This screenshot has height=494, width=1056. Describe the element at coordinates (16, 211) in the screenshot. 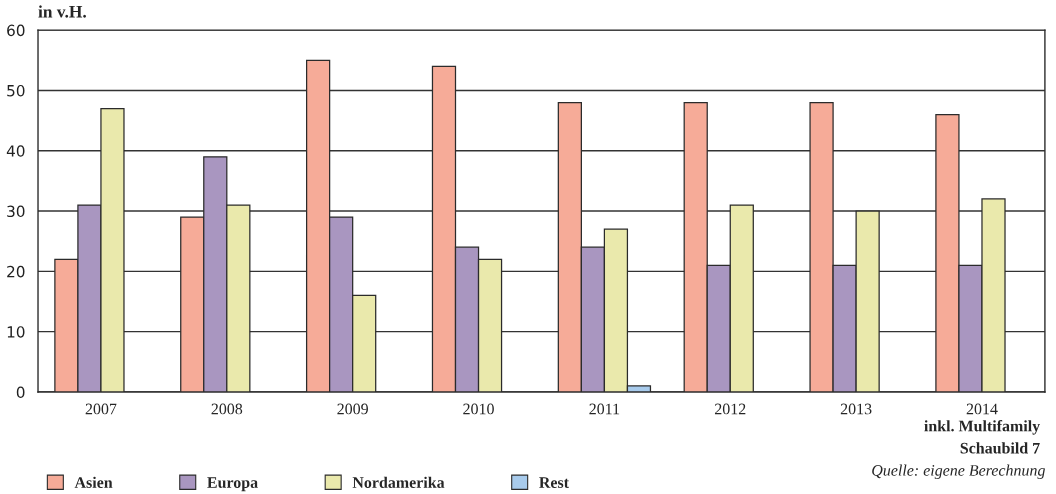

I see `y-tick-label: 30` at that location.